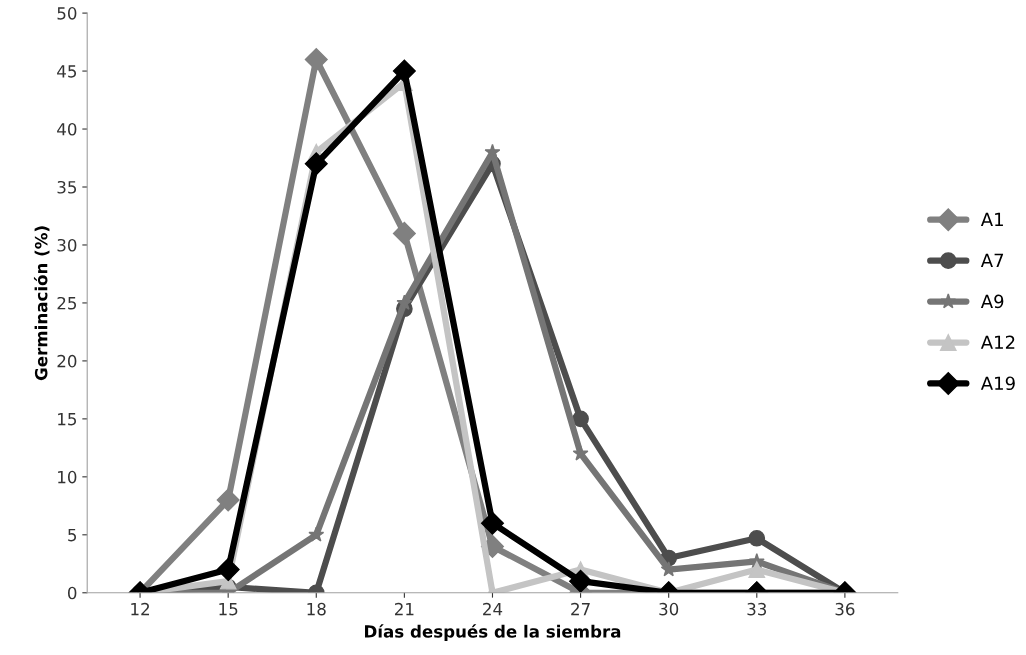 The image size is (1026, 655). I want to click on y-tick-label: 40, so click(67, 129).